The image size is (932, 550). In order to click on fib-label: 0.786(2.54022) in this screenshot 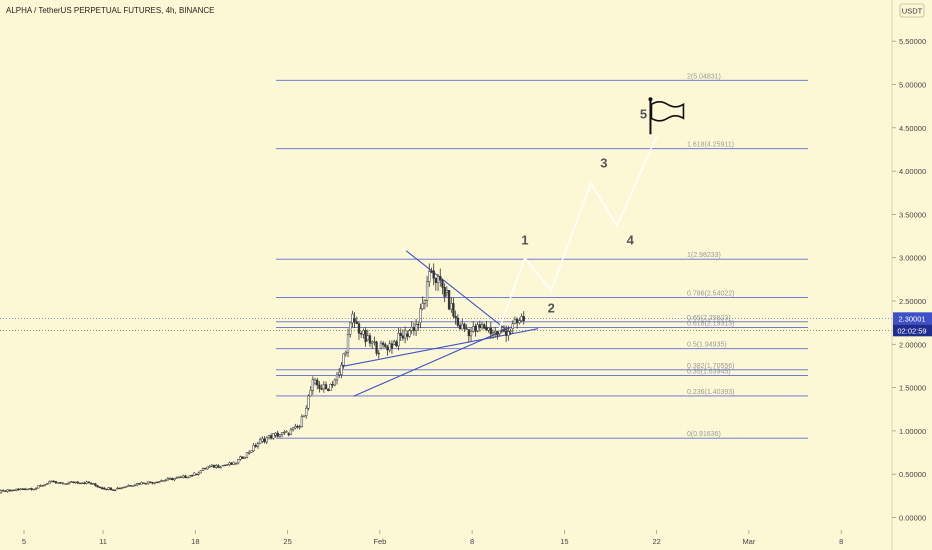, I will do `click(710, 294)`.